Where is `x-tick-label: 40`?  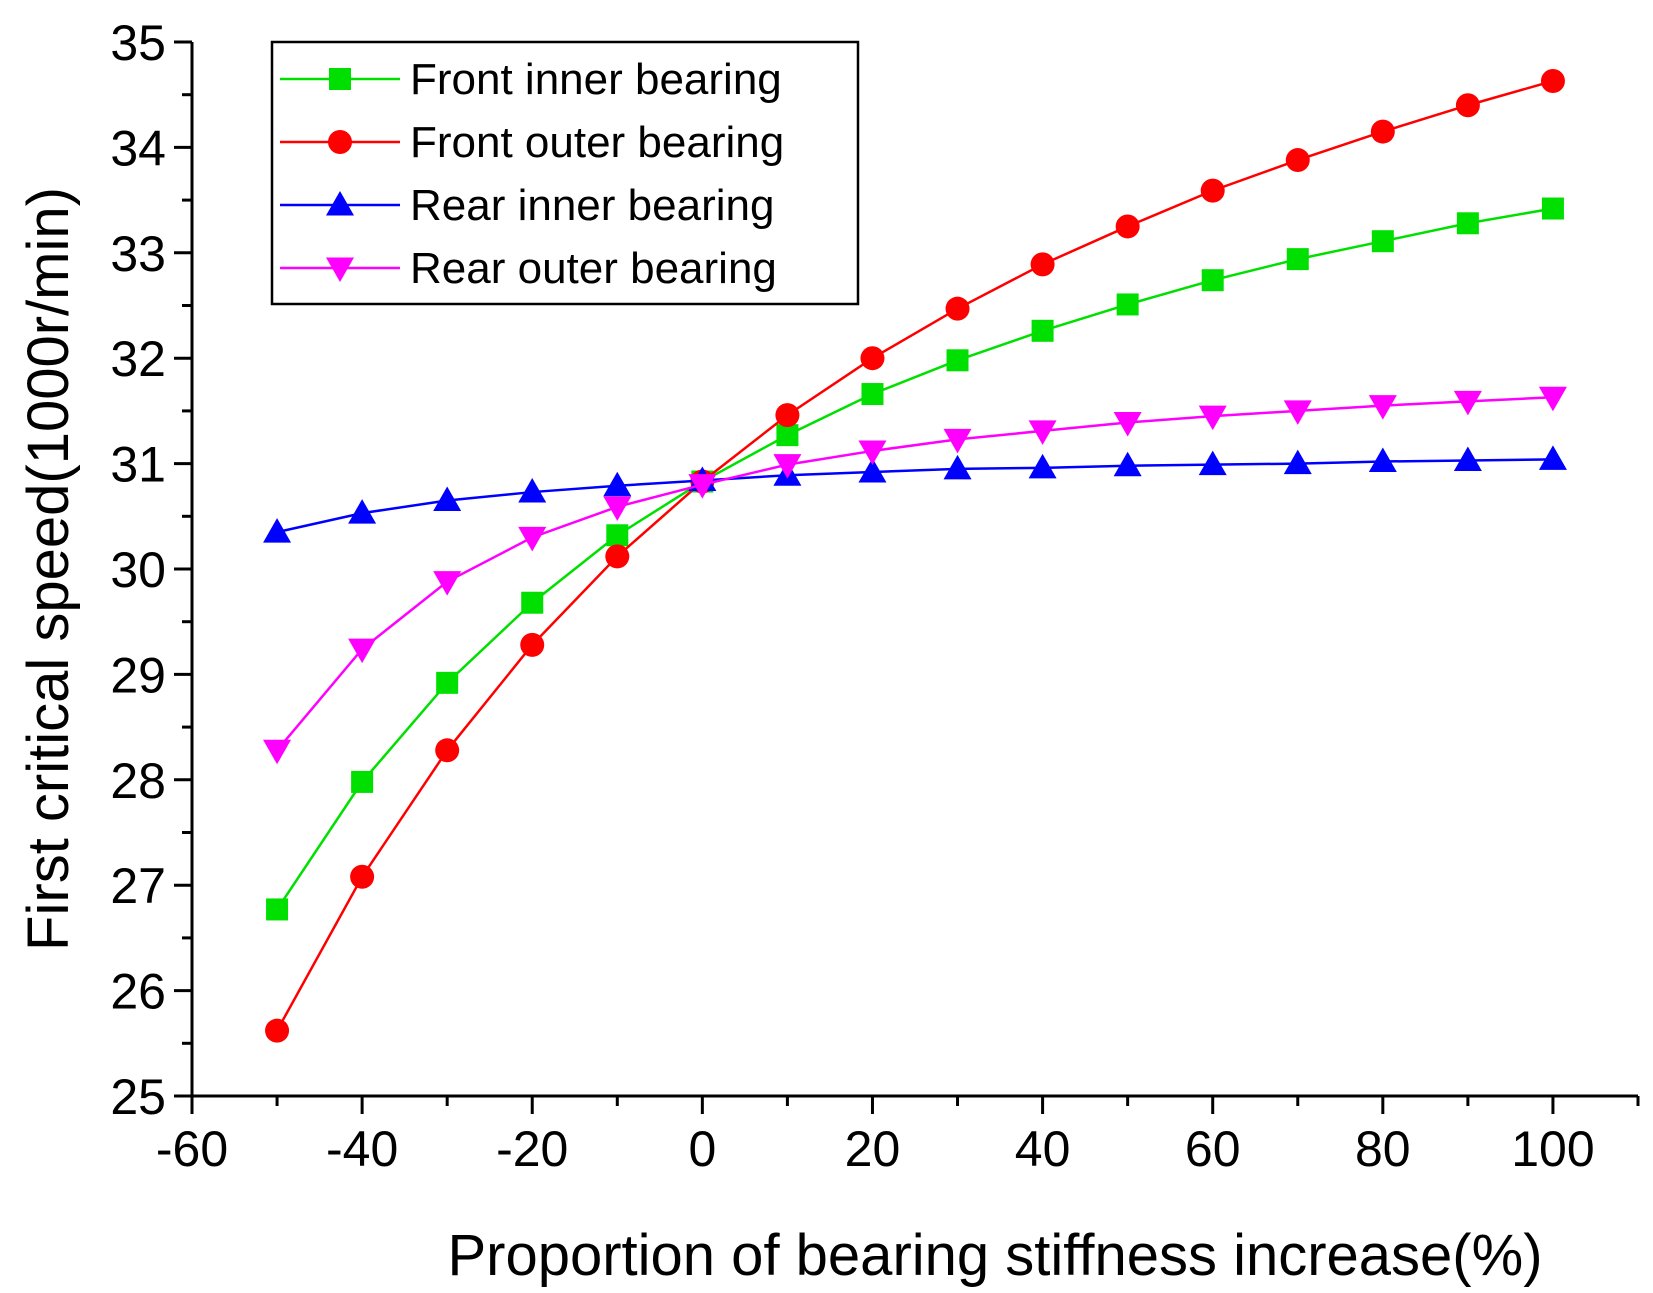 x-tick-label: 40 is located at coordinates (1043, 1149).